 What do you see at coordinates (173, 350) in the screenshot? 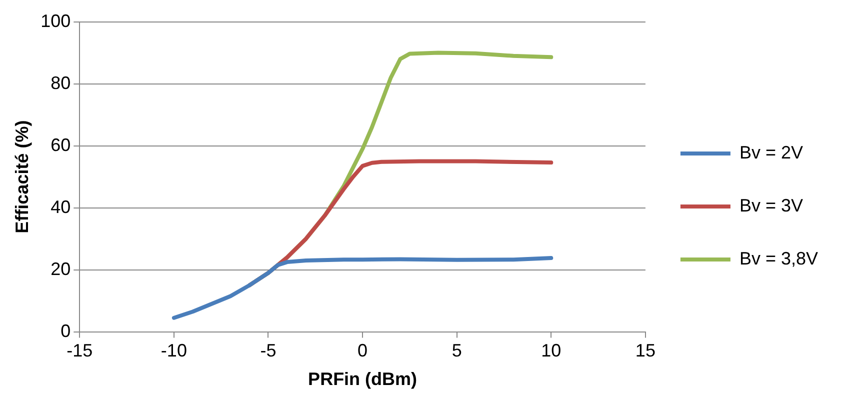
I see `x-tick-label: -10` at bounding box center [173, 350].